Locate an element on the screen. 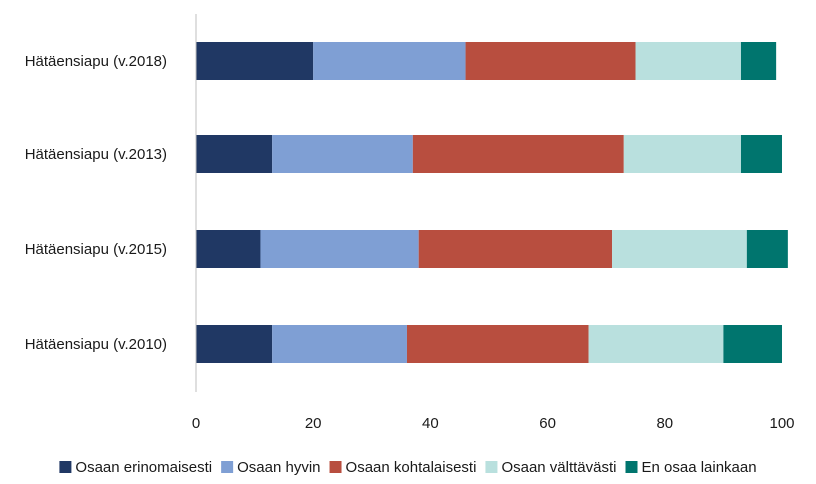 The image size is (816, 484). category-label: Hätäensiapu (v.2010) is located at coordinates (96, 344).